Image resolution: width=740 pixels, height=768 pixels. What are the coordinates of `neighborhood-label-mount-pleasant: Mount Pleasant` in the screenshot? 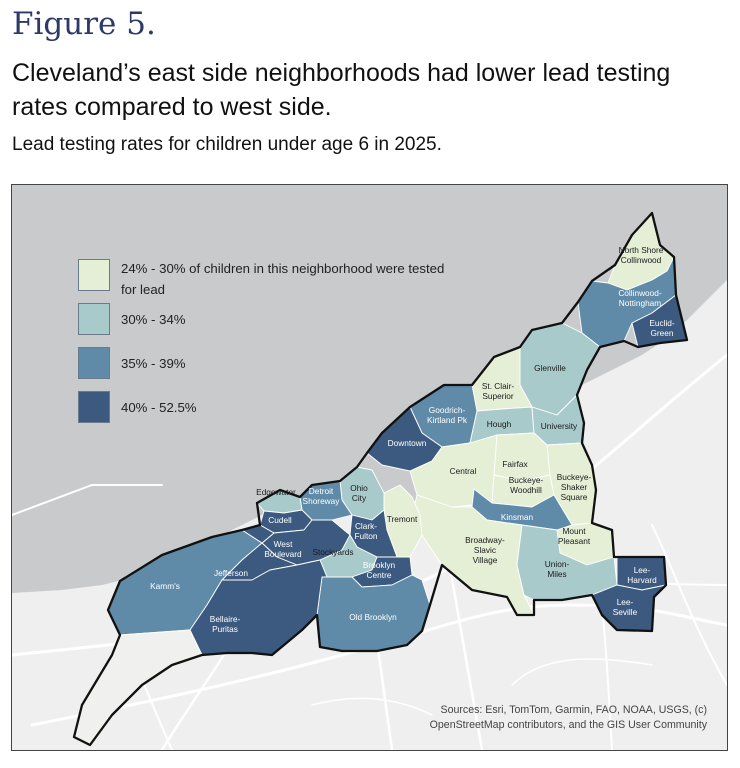 It's located at (574, 536).